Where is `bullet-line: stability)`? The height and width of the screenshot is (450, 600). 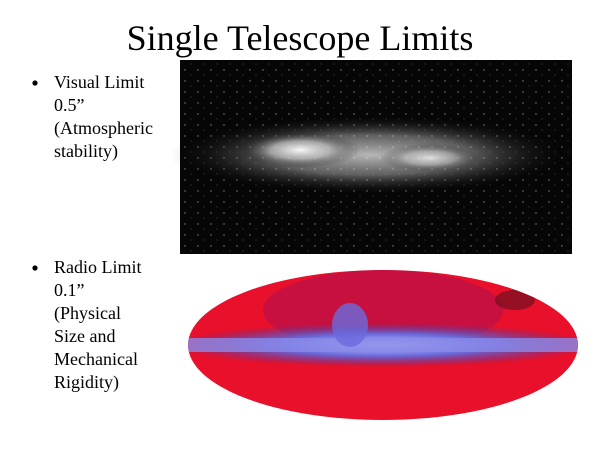
bullet-line: stability) is located at coordinates (86, 151).